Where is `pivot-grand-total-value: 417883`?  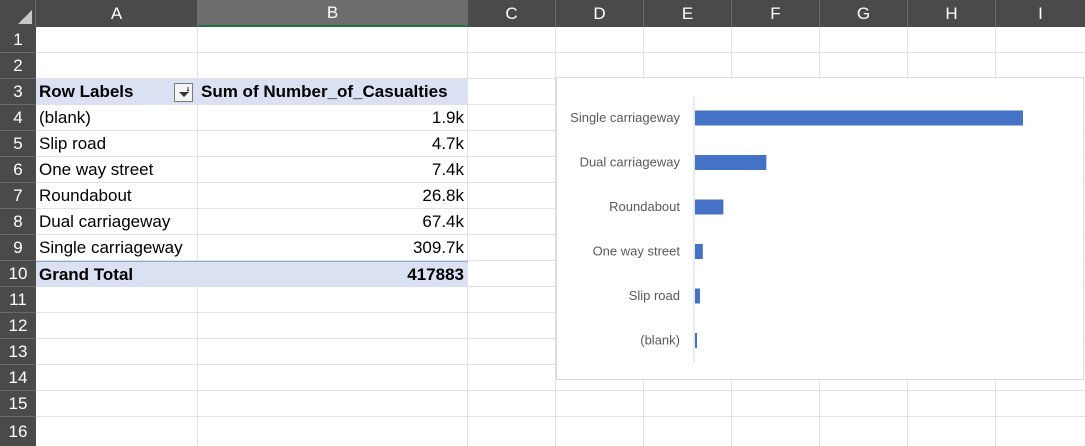
pivot-grand-total-value: 417883 is located at coordinates (333, 274).